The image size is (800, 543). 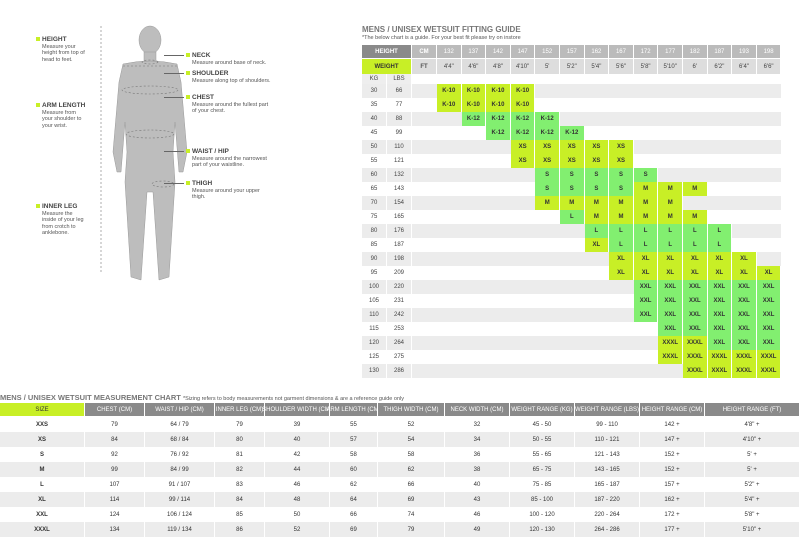 I want to click on lbs: 286, so click(x=399, y=371).